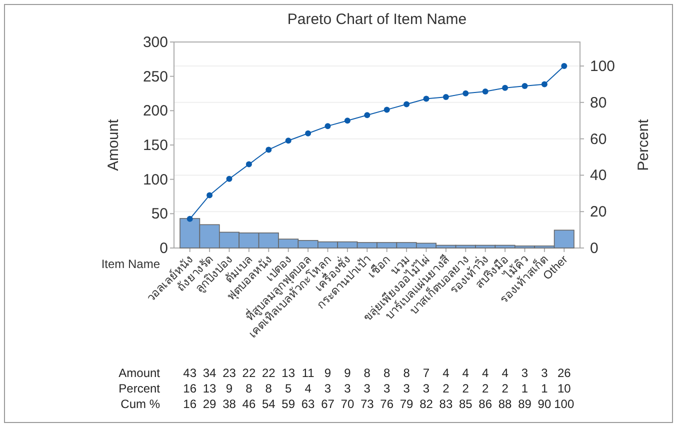 Image resolution: width=686 pixels, height=425 pixels. What do you see at coordinates (209, 404) in the screenshot?
I see `data-label: 29` at bounding box center [209, 404].